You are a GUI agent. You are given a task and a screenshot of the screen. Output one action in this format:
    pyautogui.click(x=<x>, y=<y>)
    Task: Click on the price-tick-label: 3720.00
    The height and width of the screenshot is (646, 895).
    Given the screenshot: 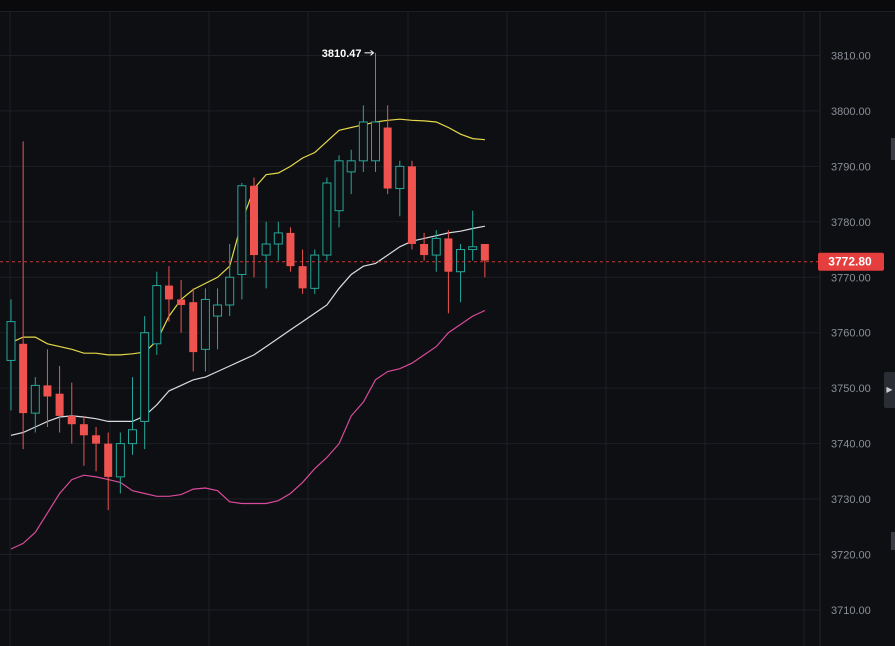 What is the action you would take?
    pyautogui.click(x=851, y=556)
    